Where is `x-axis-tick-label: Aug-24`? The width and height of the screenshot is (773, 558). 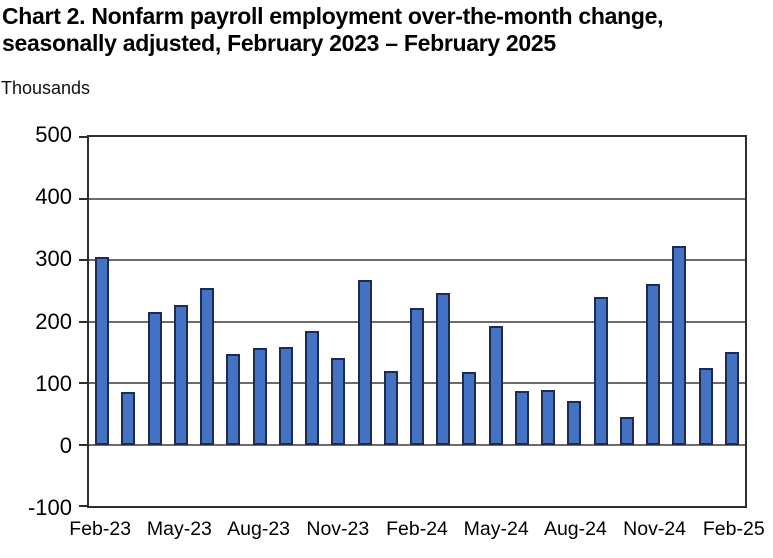 x-axis-tick-label: Aug-24 is located at coordinates (575, 529).